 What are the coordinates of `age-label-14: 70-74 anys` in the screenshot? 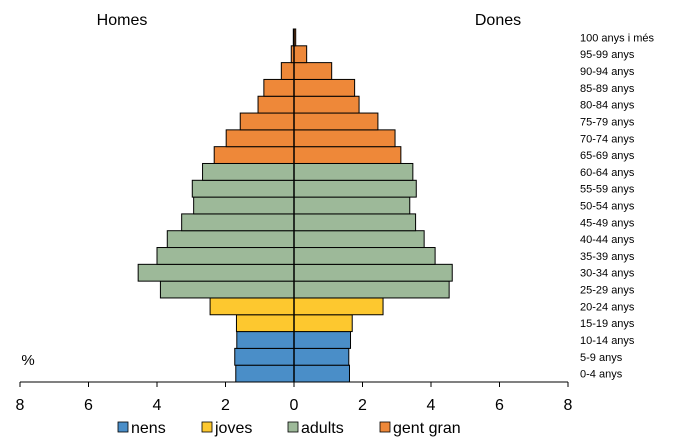 It's located at (607, 139).